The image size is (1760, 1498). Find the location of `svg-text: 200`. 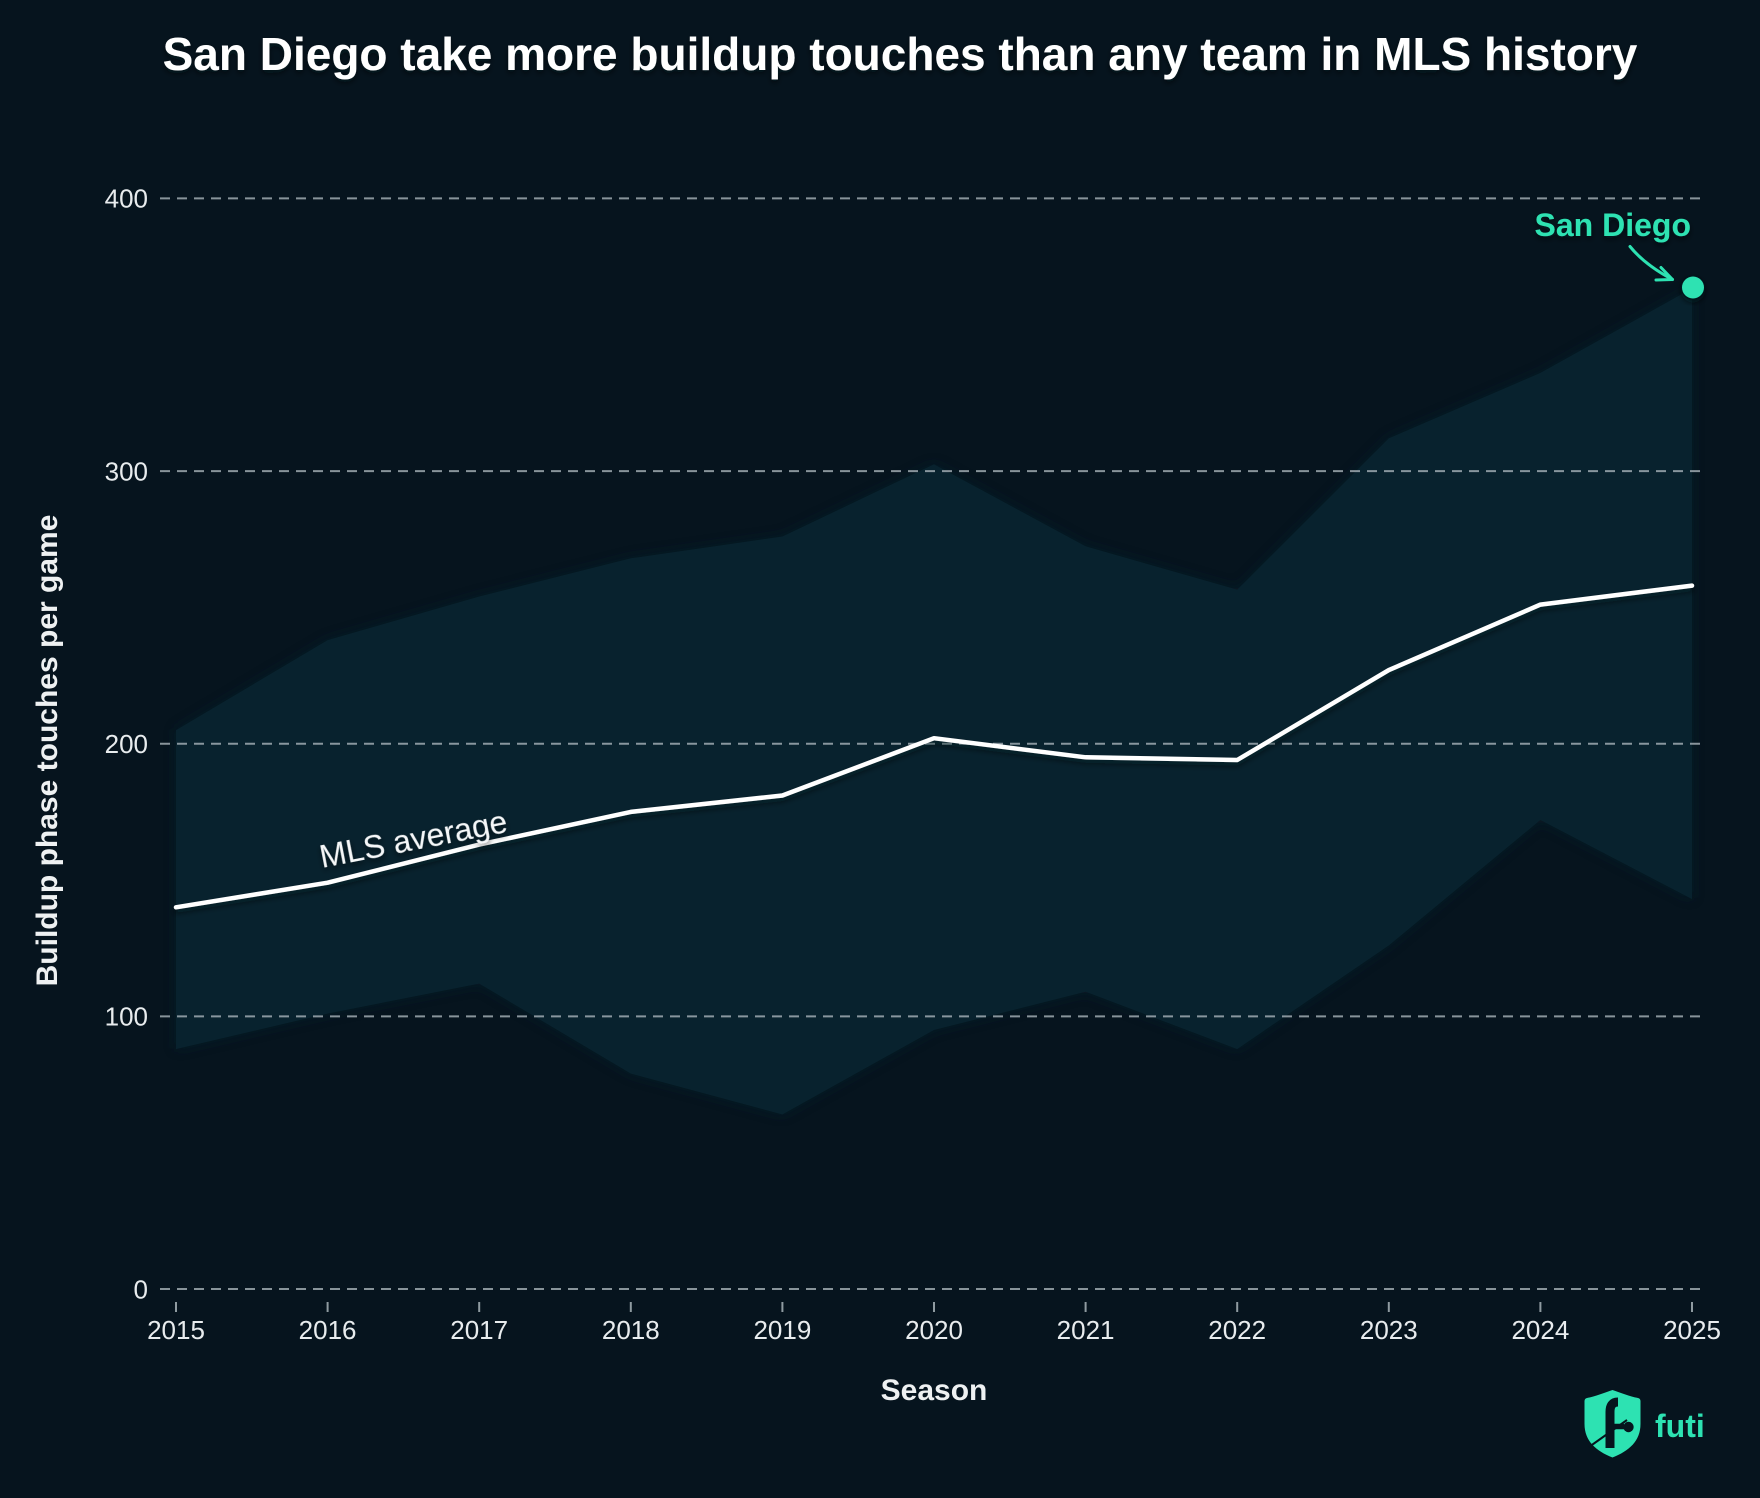

svg-text: 200 is located at coordinates (126, 744).